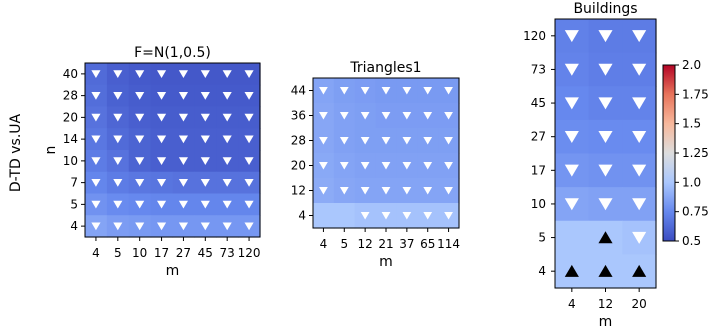 This screenshot has height=328, width=724. What do you see at coordinates (538, 69) in the screenshot?
I see `y-tick-label: 73` at bounding box center [538, 69].